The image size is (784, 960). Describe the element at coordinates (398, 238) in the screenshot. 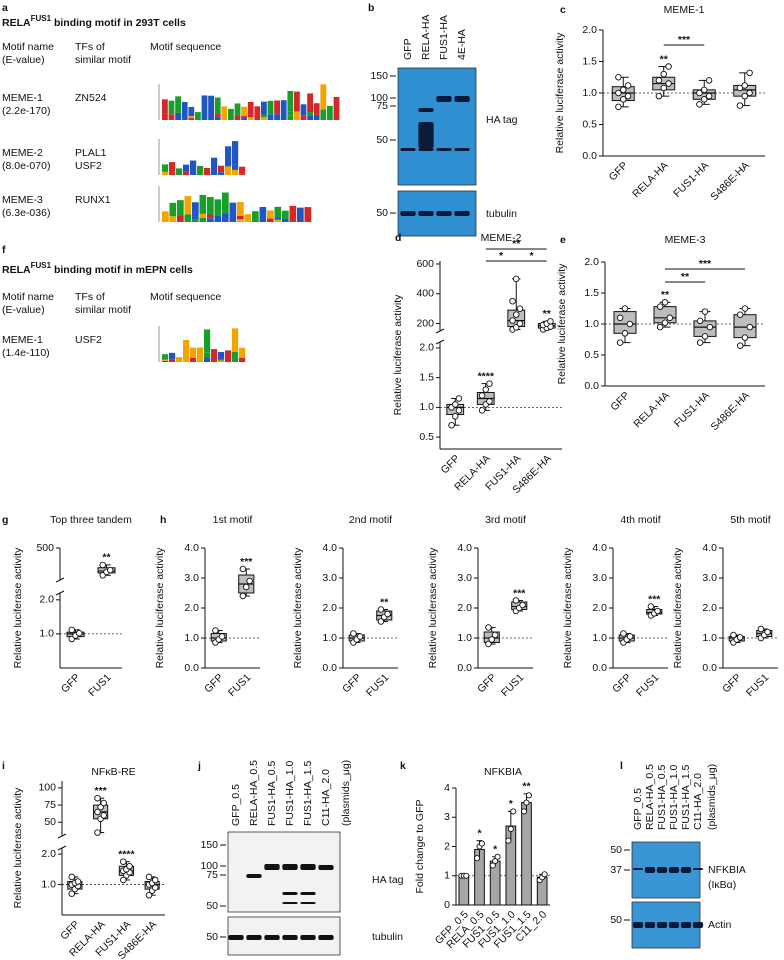

I see `panel-label: d` at that location.